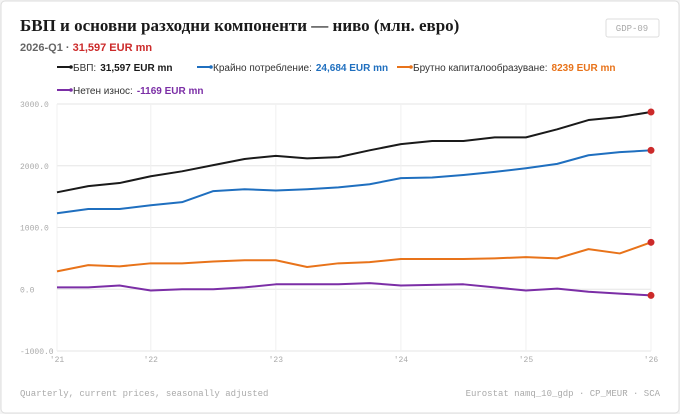  Describe the element at coordinates (37, 352) in the screenshot. I see `y-tick-label: -1000.0` at that location.